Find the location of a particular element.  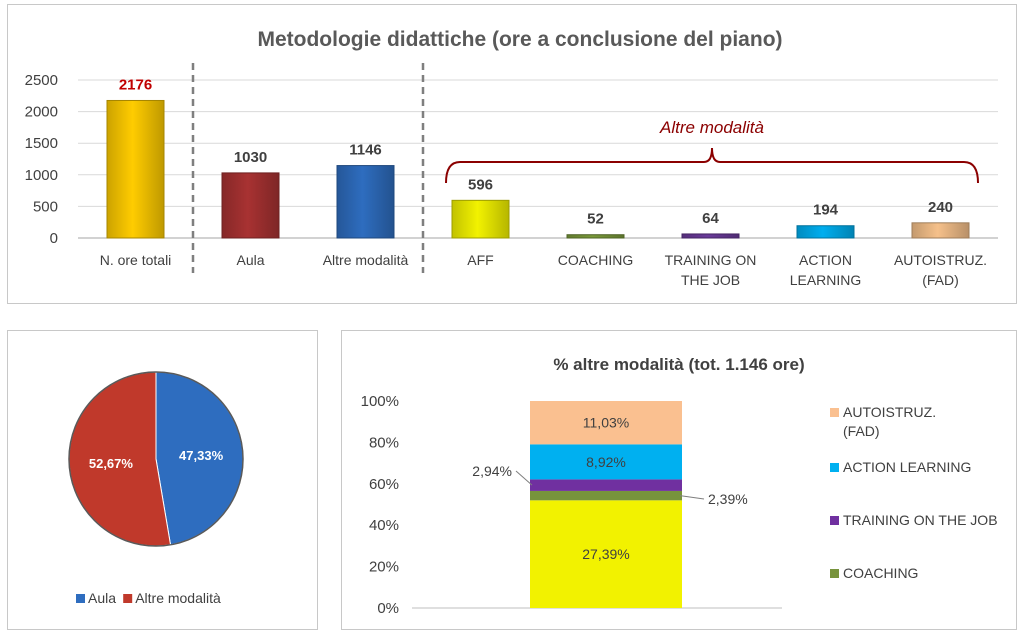

legend-label: TRAINING ON THE JOB is located at coordinates (920, 520).